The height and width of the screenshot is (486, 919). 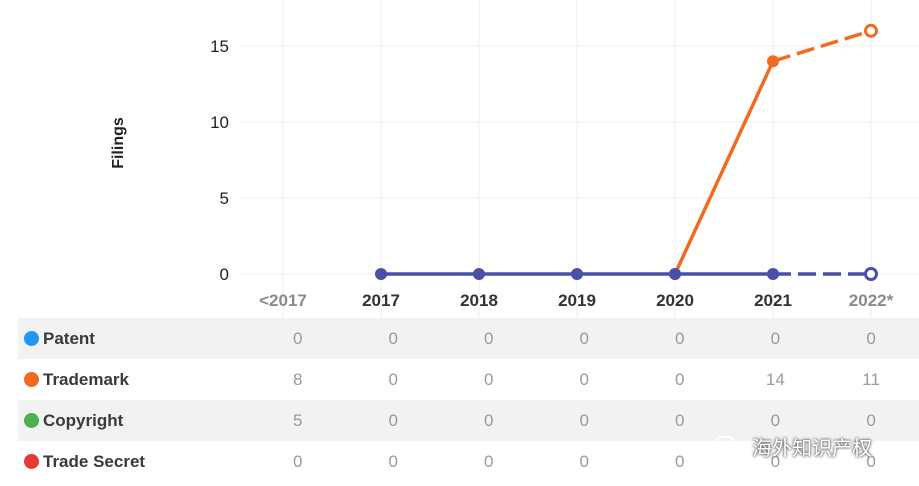 What do you see at coordinates (83, 420) in the screenshot?
I see `row-label-text: Copyright` at bounding box center [83, 420].